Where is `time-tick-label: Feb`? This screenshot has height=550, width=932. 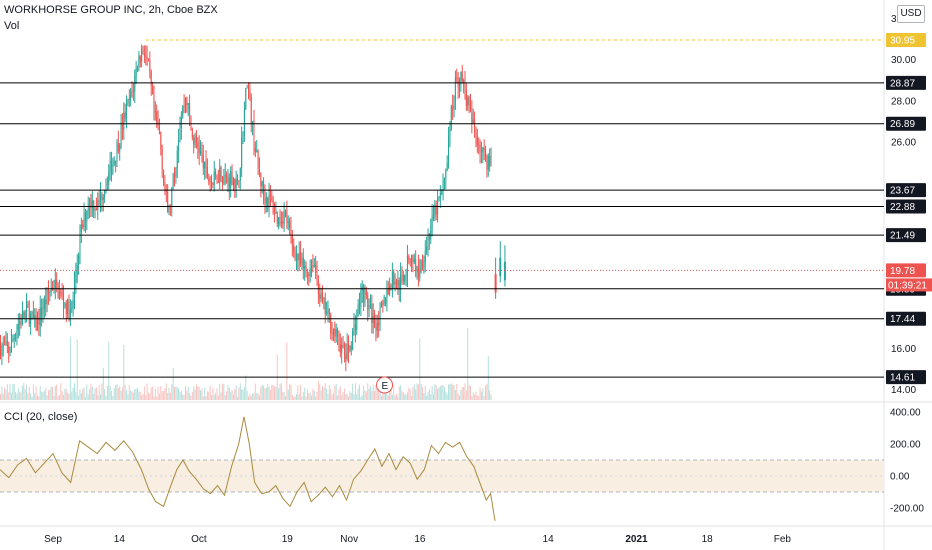
time-tick-label: Feb is located at coordinates (783, 539).